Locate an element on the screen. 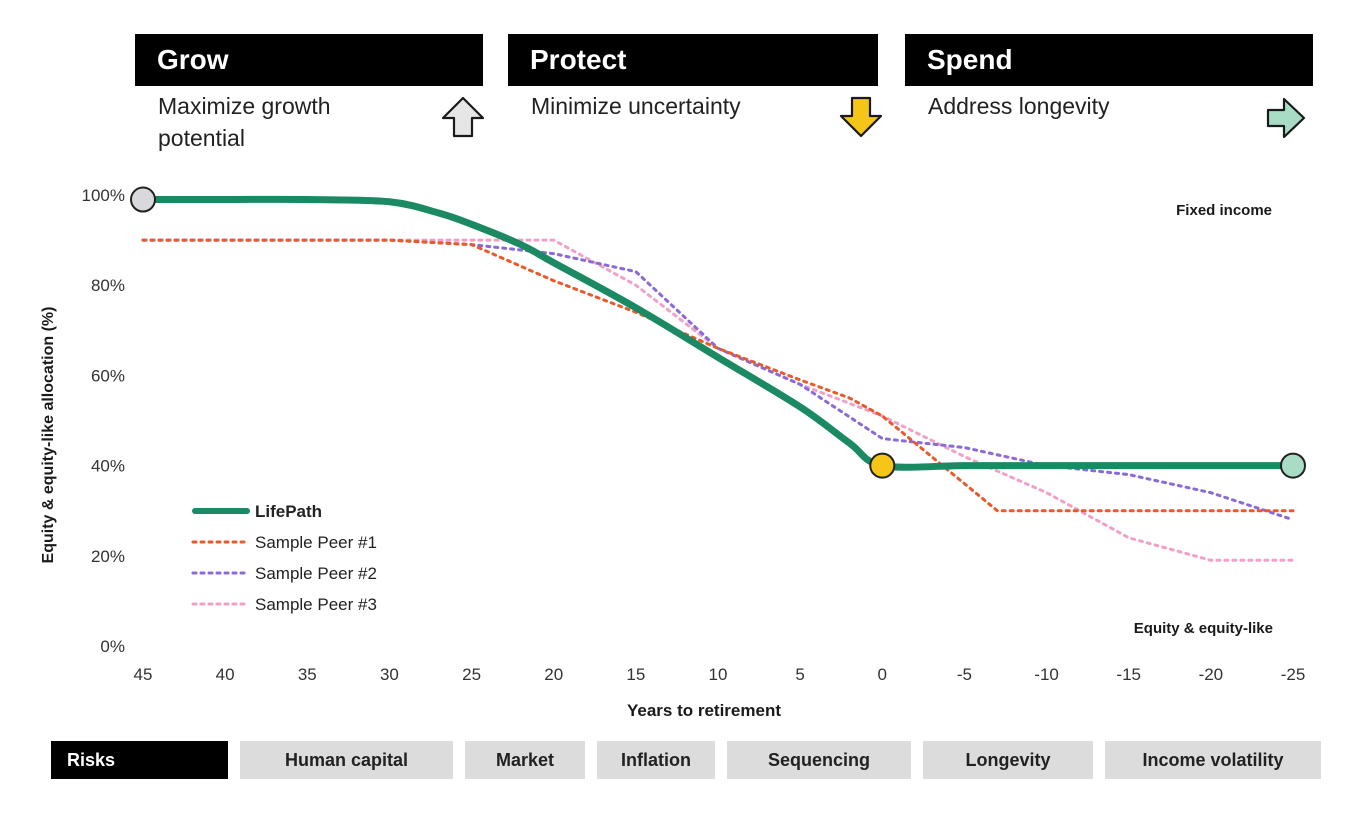 The image size is (1364, 814). x-tick-label: -10 is located at coordinates (1046, 674).